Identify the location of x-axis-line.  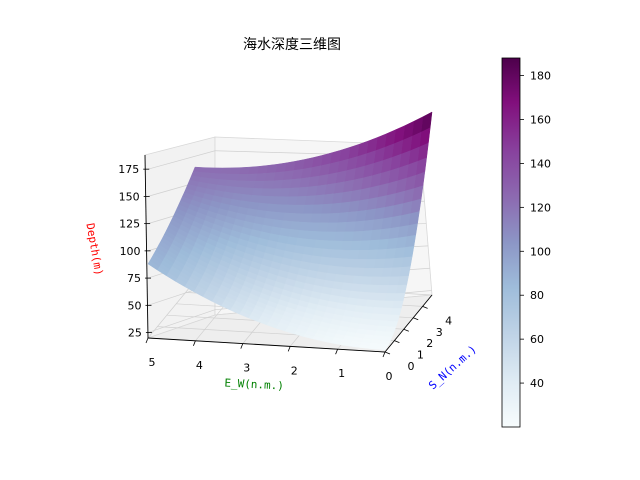
(266, 345).